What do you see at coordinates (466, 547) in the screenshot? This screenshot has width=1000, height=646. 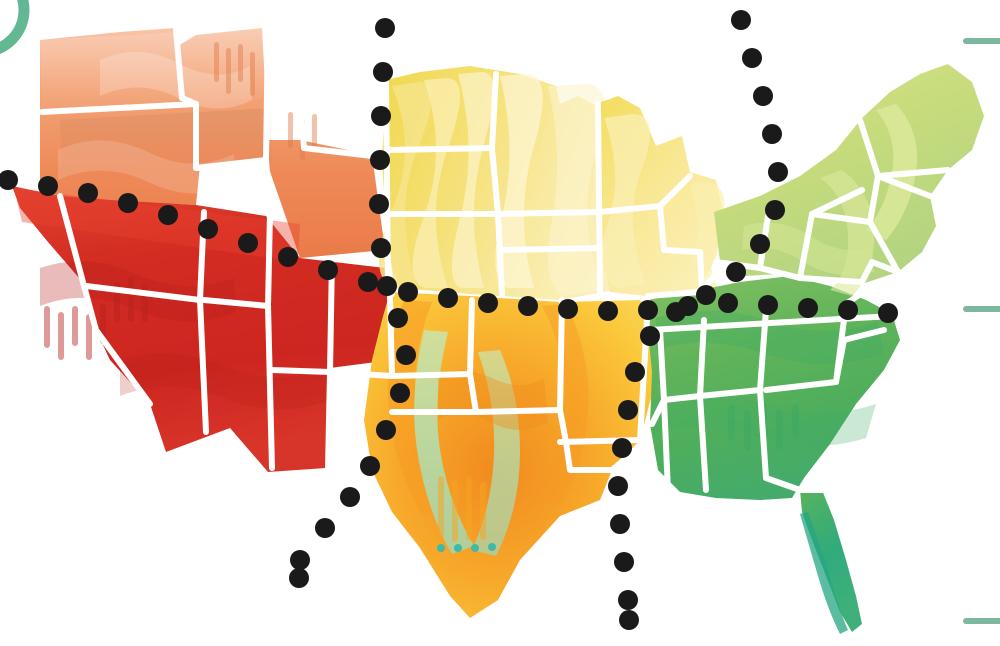 I see `gulf-coast-teal-dots` at bounding box center [466, 547].